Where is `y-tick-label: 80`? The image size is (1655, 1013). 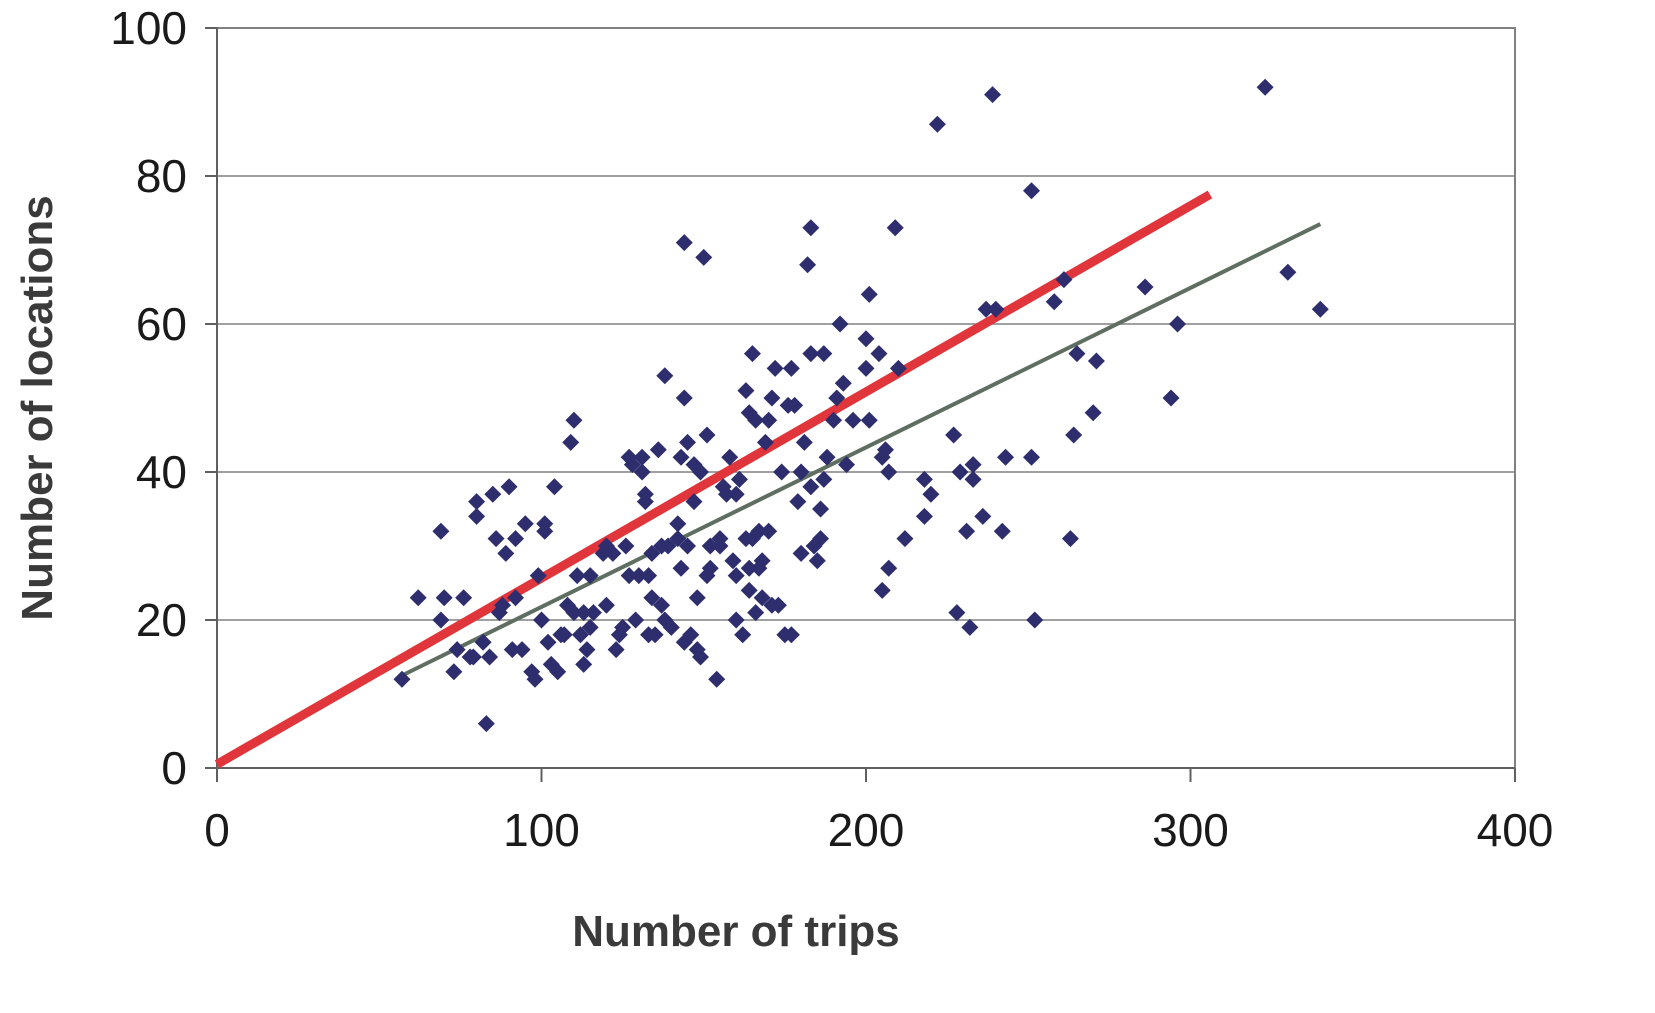
y-tick-label: 80 is located at coordinates (161, 176).